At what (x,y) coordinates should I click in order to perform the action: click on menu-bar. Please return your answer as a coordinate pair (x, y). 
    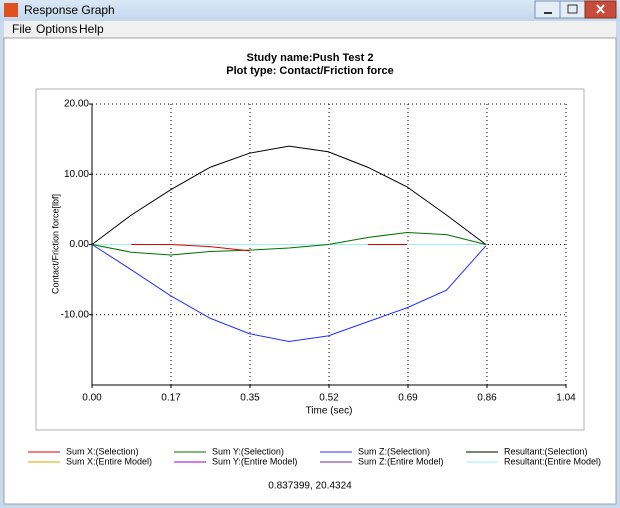
    Looking at the image, I should click on (310, 29).